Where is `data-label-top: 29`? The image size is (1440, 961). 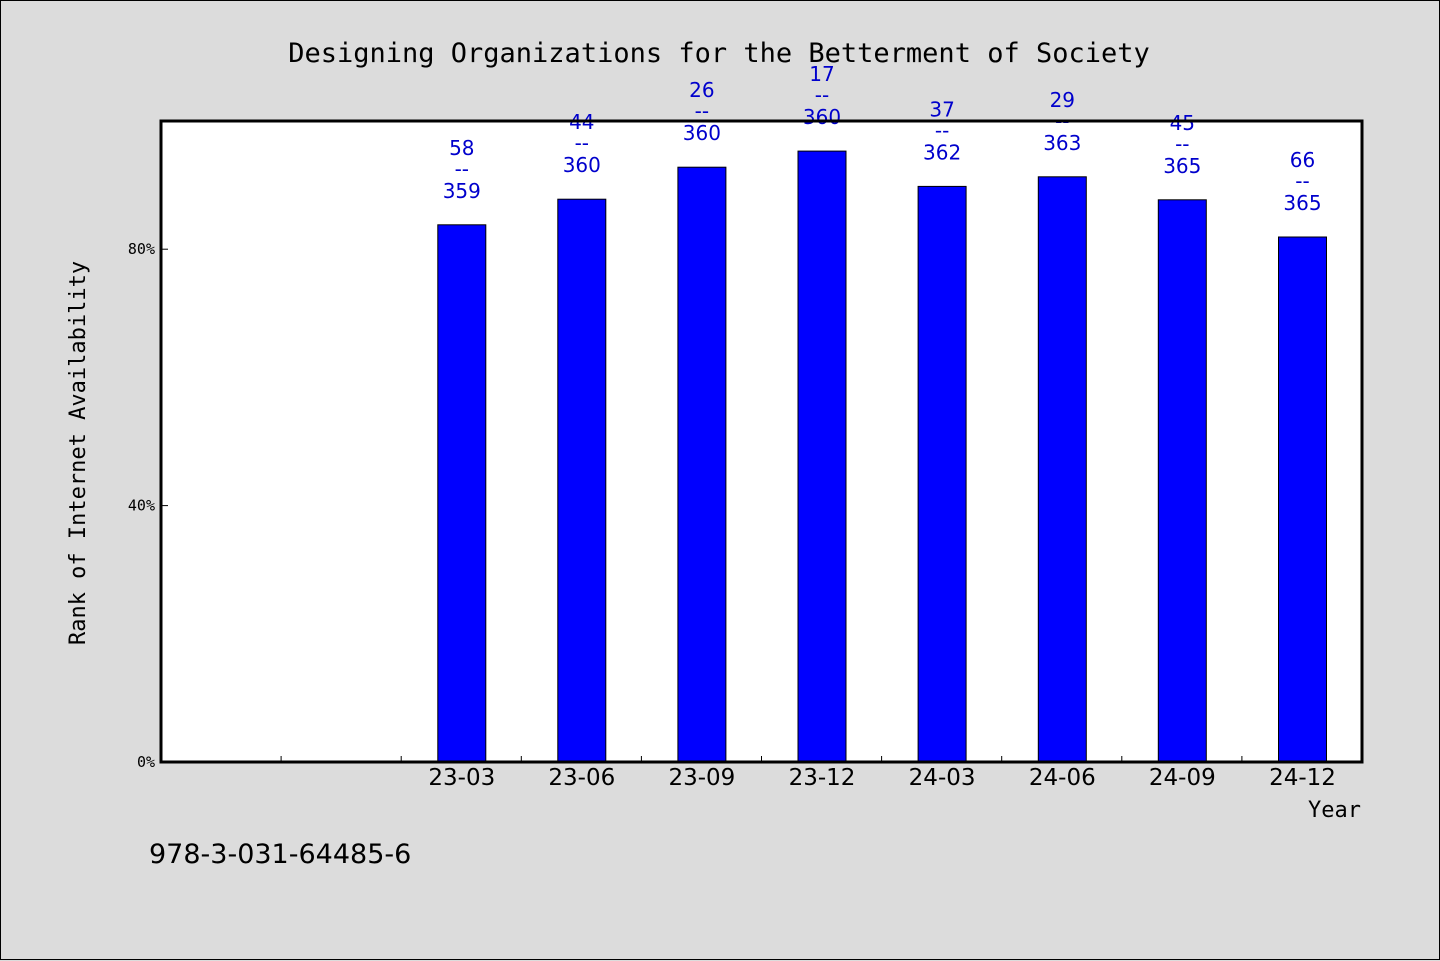
data-label-top: 29 is located at coordinates (1062, 100).